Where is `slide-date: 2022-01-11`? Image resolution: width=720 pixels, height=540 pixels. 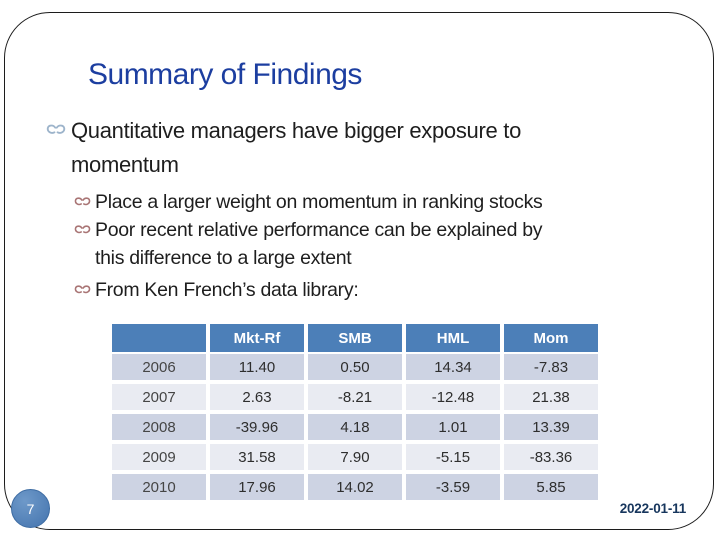 slide-date: 2022-01-11 is located at coordinates (653, 508).